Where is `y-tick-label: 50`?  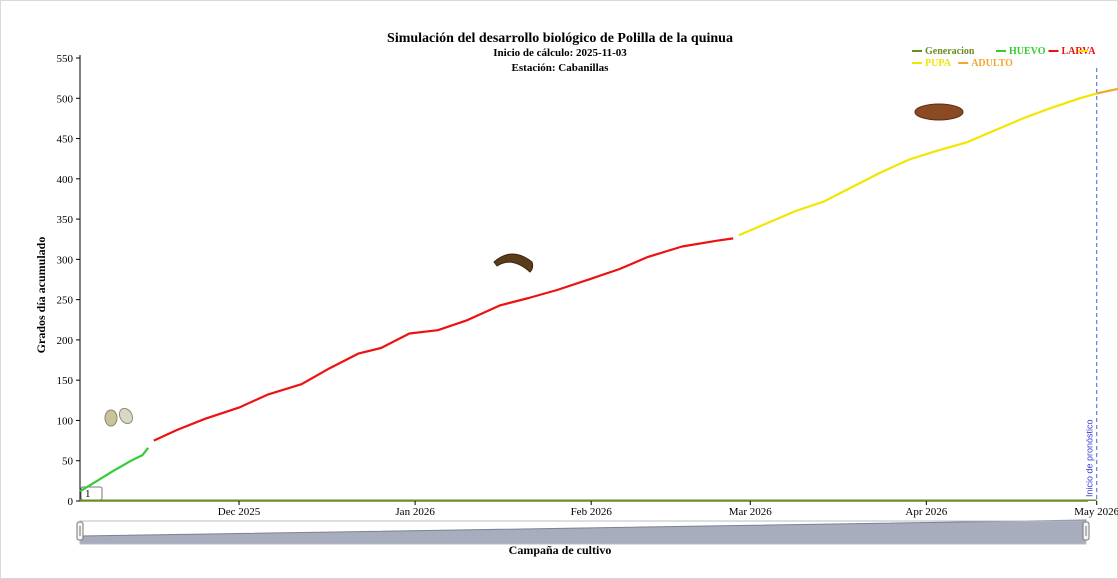
y-tick-label: 50 is located at coordinates (68, 462).